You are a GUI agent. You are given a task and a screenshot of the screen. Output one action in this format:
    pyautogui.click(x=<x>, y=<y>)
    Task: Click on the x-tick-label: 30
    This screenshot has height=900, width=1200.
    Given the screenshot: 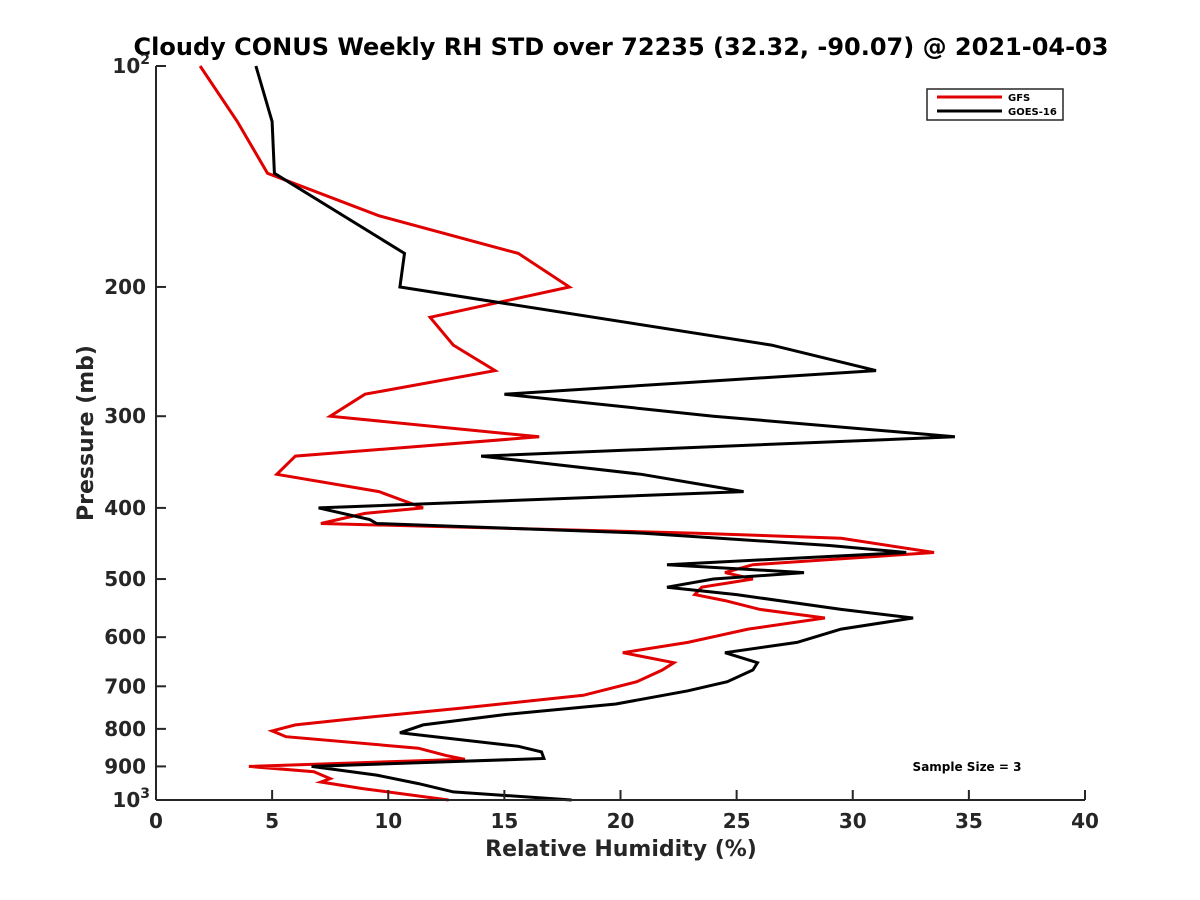 What is the action you would take?
    pyautogui.click(x=853, y=821)
    